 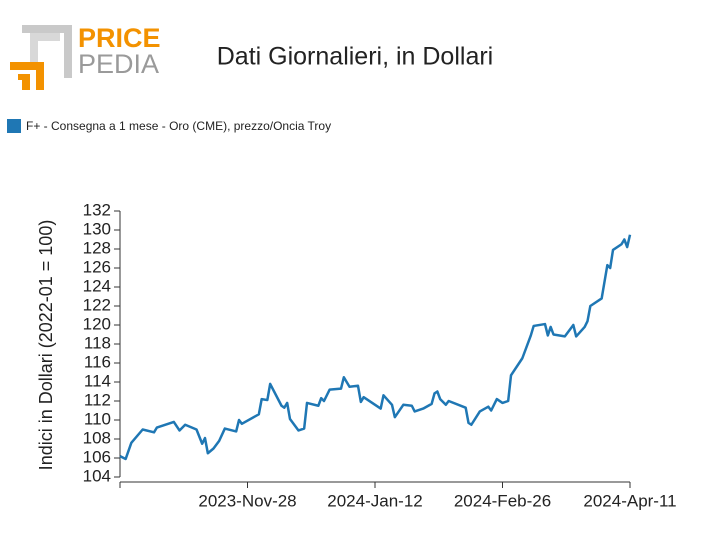 I want to click on logo-text: PRICE, so click(x=119, y=38).